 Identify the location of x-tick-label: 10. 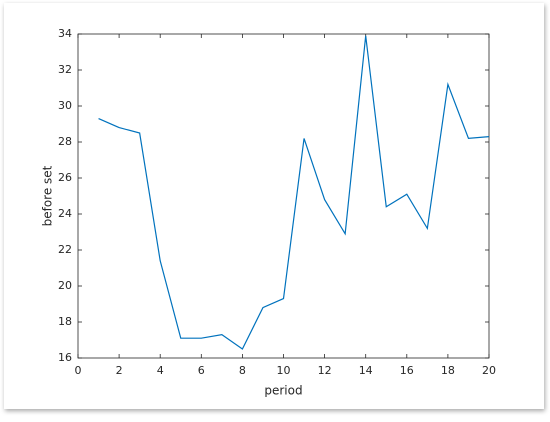
(284, 370).